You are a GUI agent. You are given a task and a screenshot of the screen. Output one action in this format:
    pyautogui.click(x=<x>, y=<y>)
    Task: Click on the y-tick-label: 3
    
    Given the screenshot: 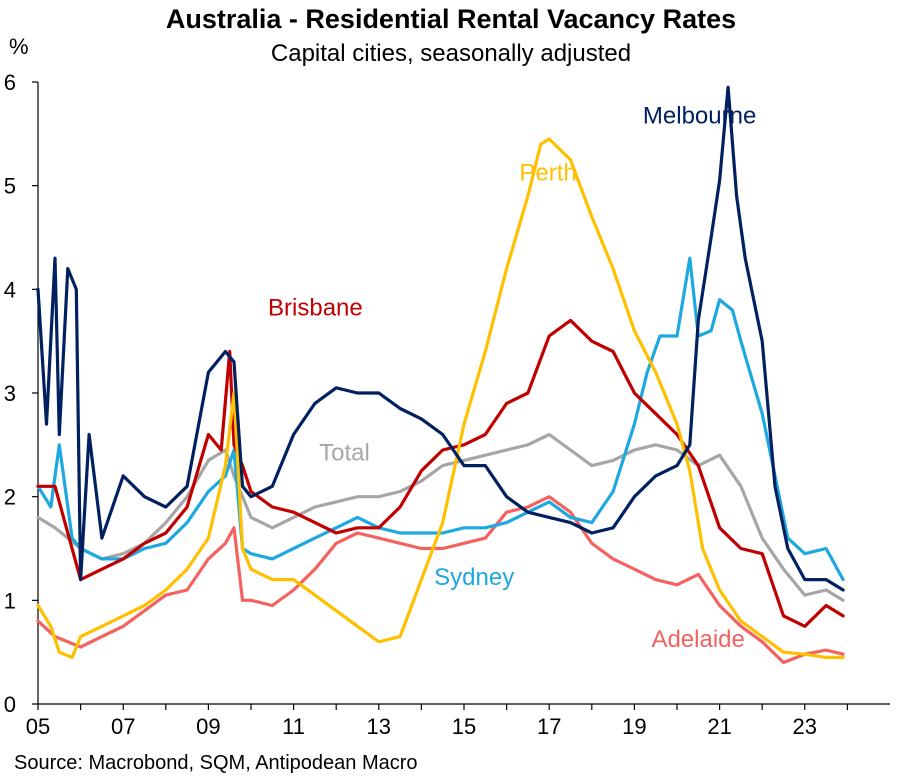 What is the action you would take?
    pyautogui.click(x=10, y=393)
    